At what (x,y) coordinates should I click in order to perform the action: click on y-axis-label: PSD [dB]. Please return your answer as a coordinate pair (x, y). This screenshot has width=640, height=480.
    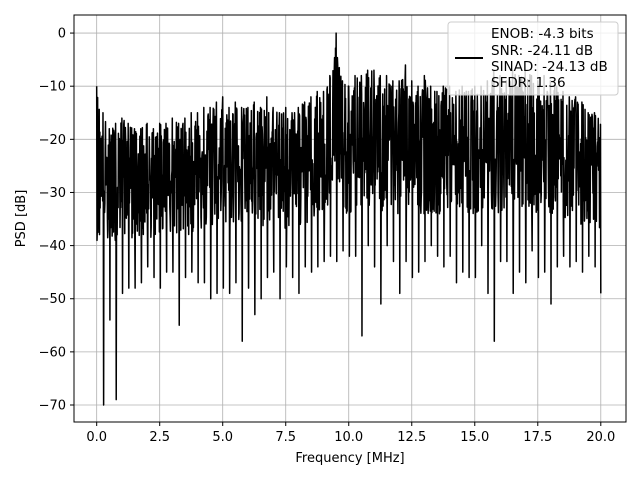
    Looking at the image, I should click on (21, 219).